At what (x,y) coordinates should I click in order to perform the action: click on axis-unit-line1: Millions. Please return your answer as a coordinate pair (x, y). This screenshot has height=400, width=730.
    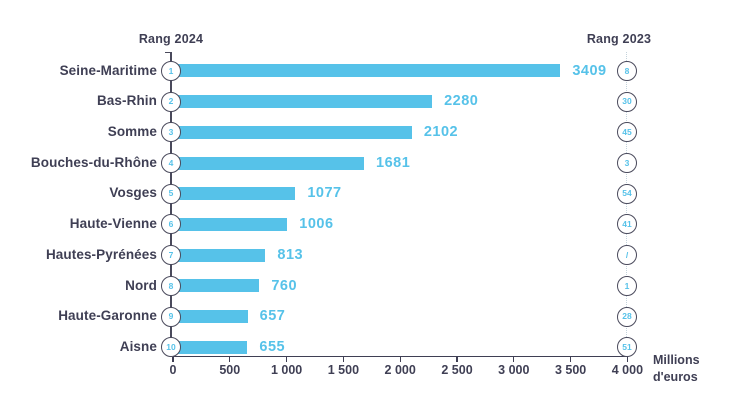
    Looking at the image, I should click on (676, 360).